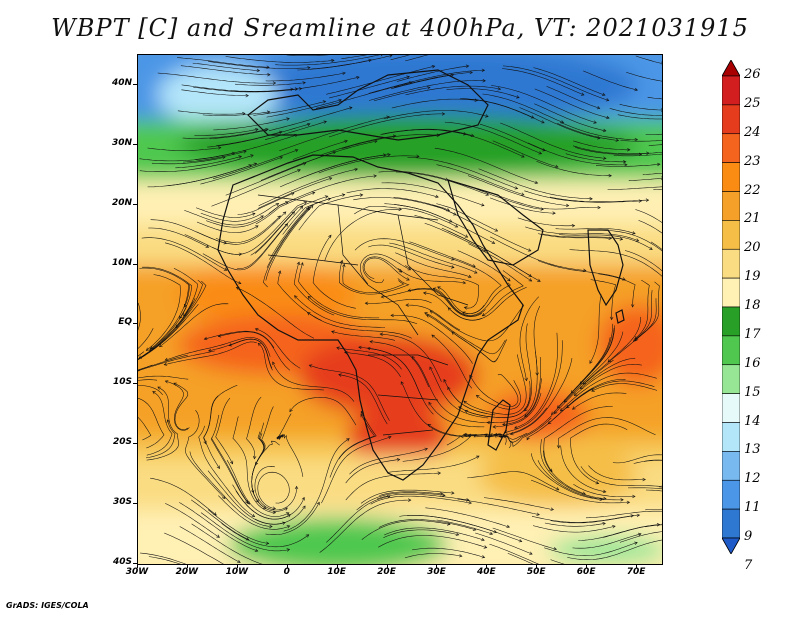 The height and width of the screenshot is (618, 800). Describe the element at coordinates (237, 566) in the screenshot. I see `lon-tick` at that location.